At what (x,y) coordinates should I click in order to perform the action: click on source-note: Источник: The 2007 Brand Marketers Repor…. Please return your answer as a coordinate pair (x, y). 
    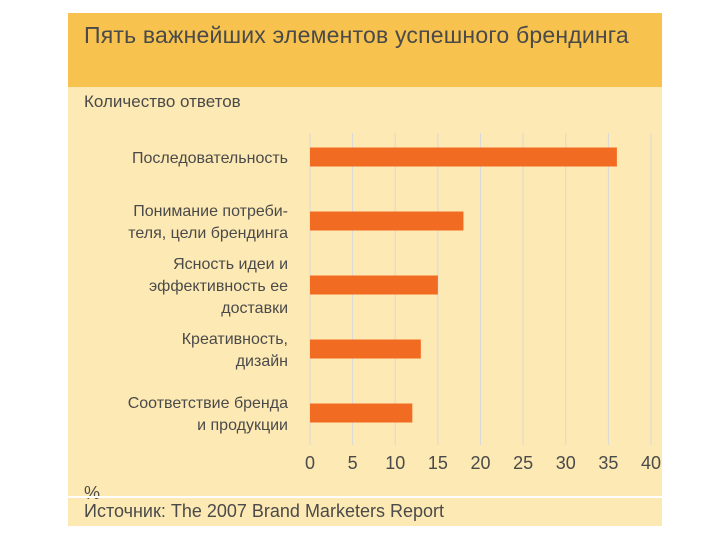
    Looking at the image, I should click on (264, 511).